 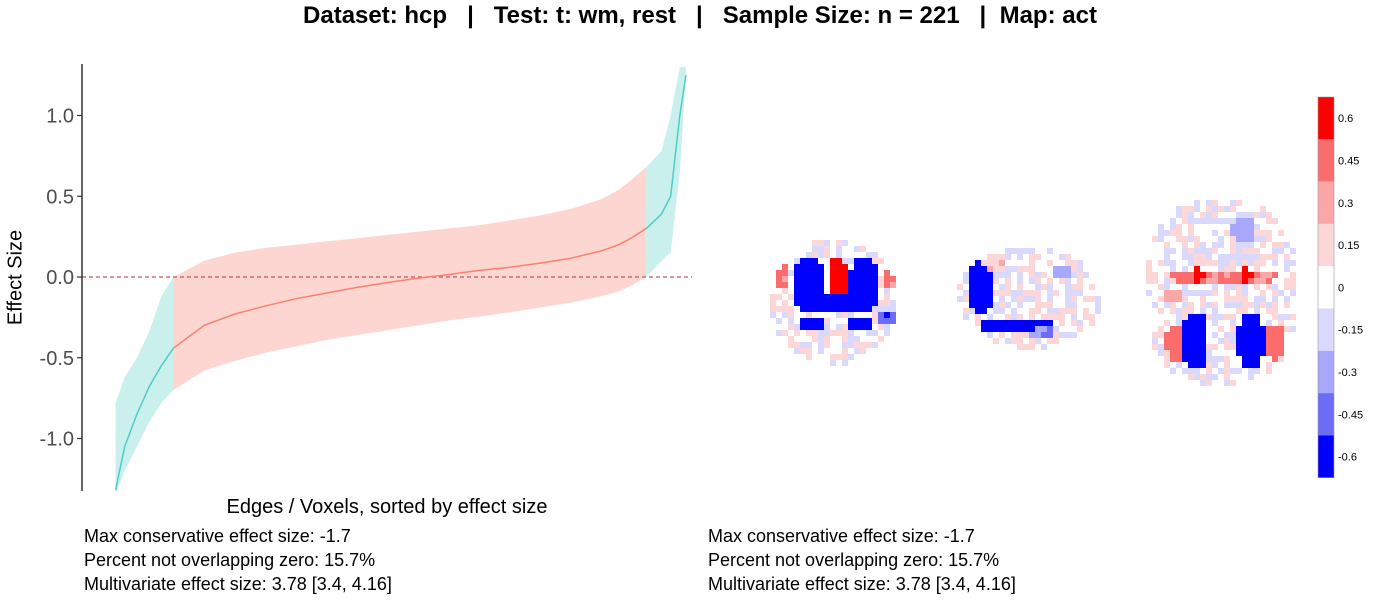 What do you see at coordinates (57, 440) in the screenshot?
I see `y-tick-label: -1.0` at bounding box center [57, 440].